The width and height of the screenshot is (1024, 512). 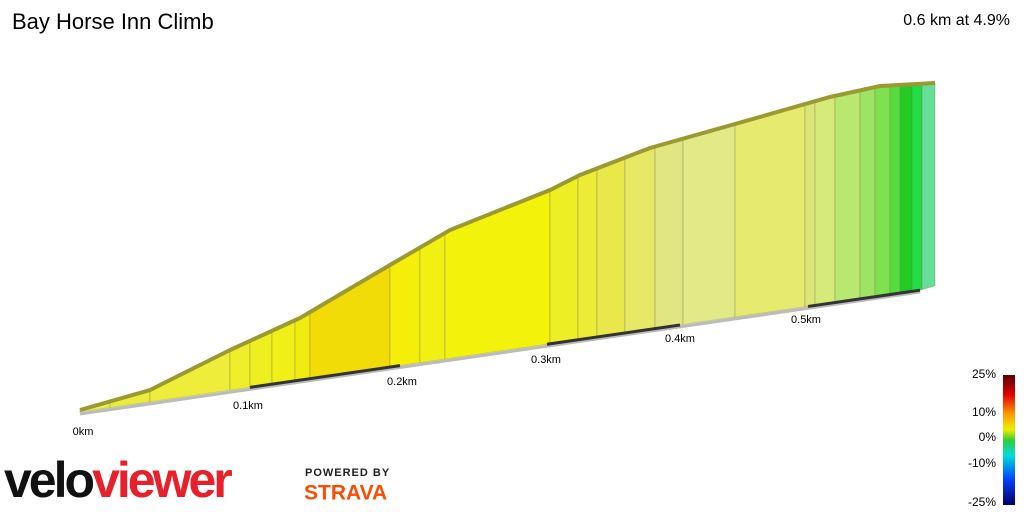 I want to click on title: Bay Horse Inn Climb, so click(x=113, y=21).